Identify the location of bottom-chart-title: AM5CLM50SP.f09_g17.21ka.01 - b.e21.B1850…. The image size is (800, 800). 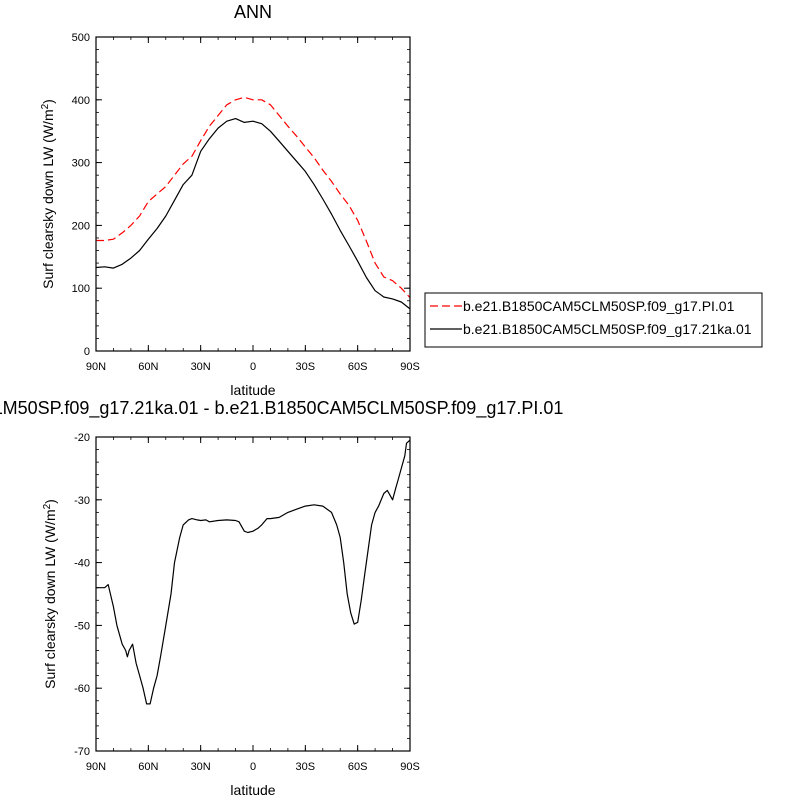
(281, 408).